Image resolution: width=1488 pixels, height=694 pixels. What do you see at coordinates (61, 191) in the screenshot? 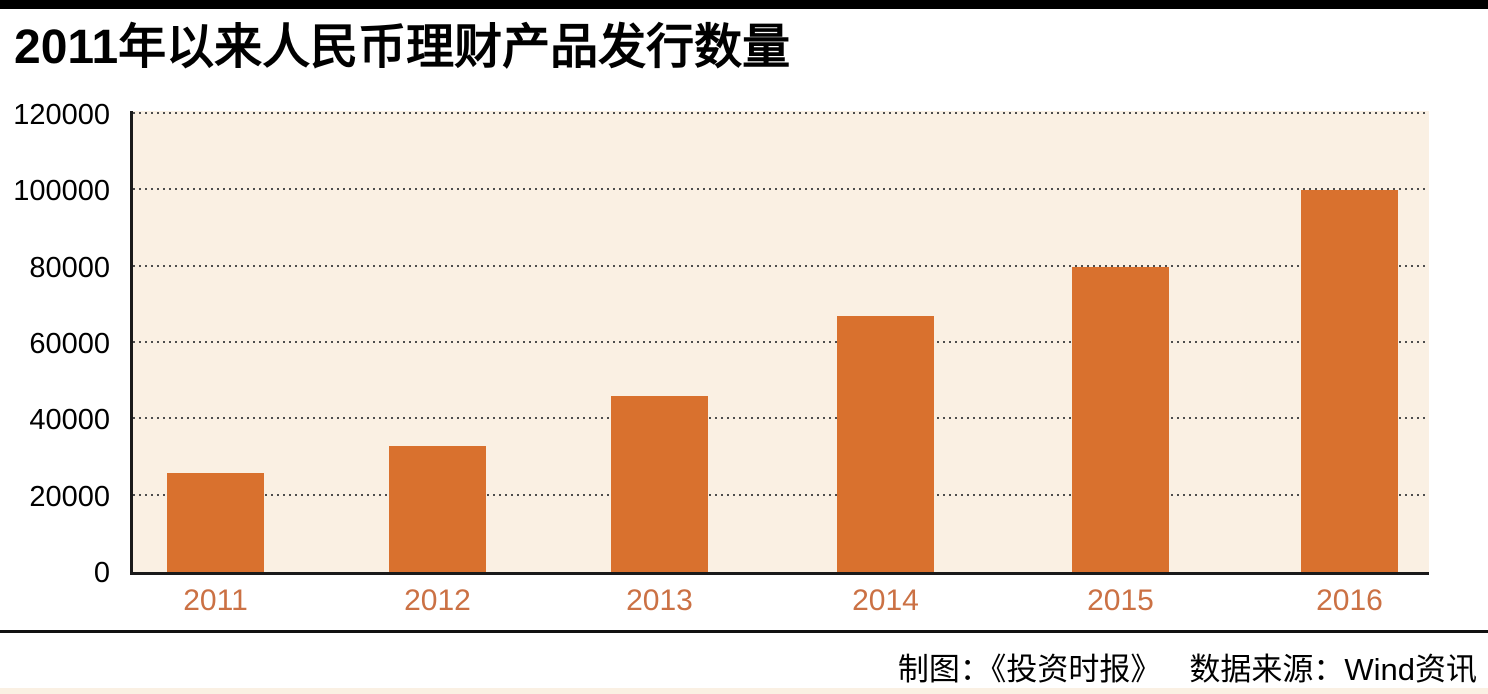
I see `y-tick-label-100000: 100000` at bounding box center [61, 191].